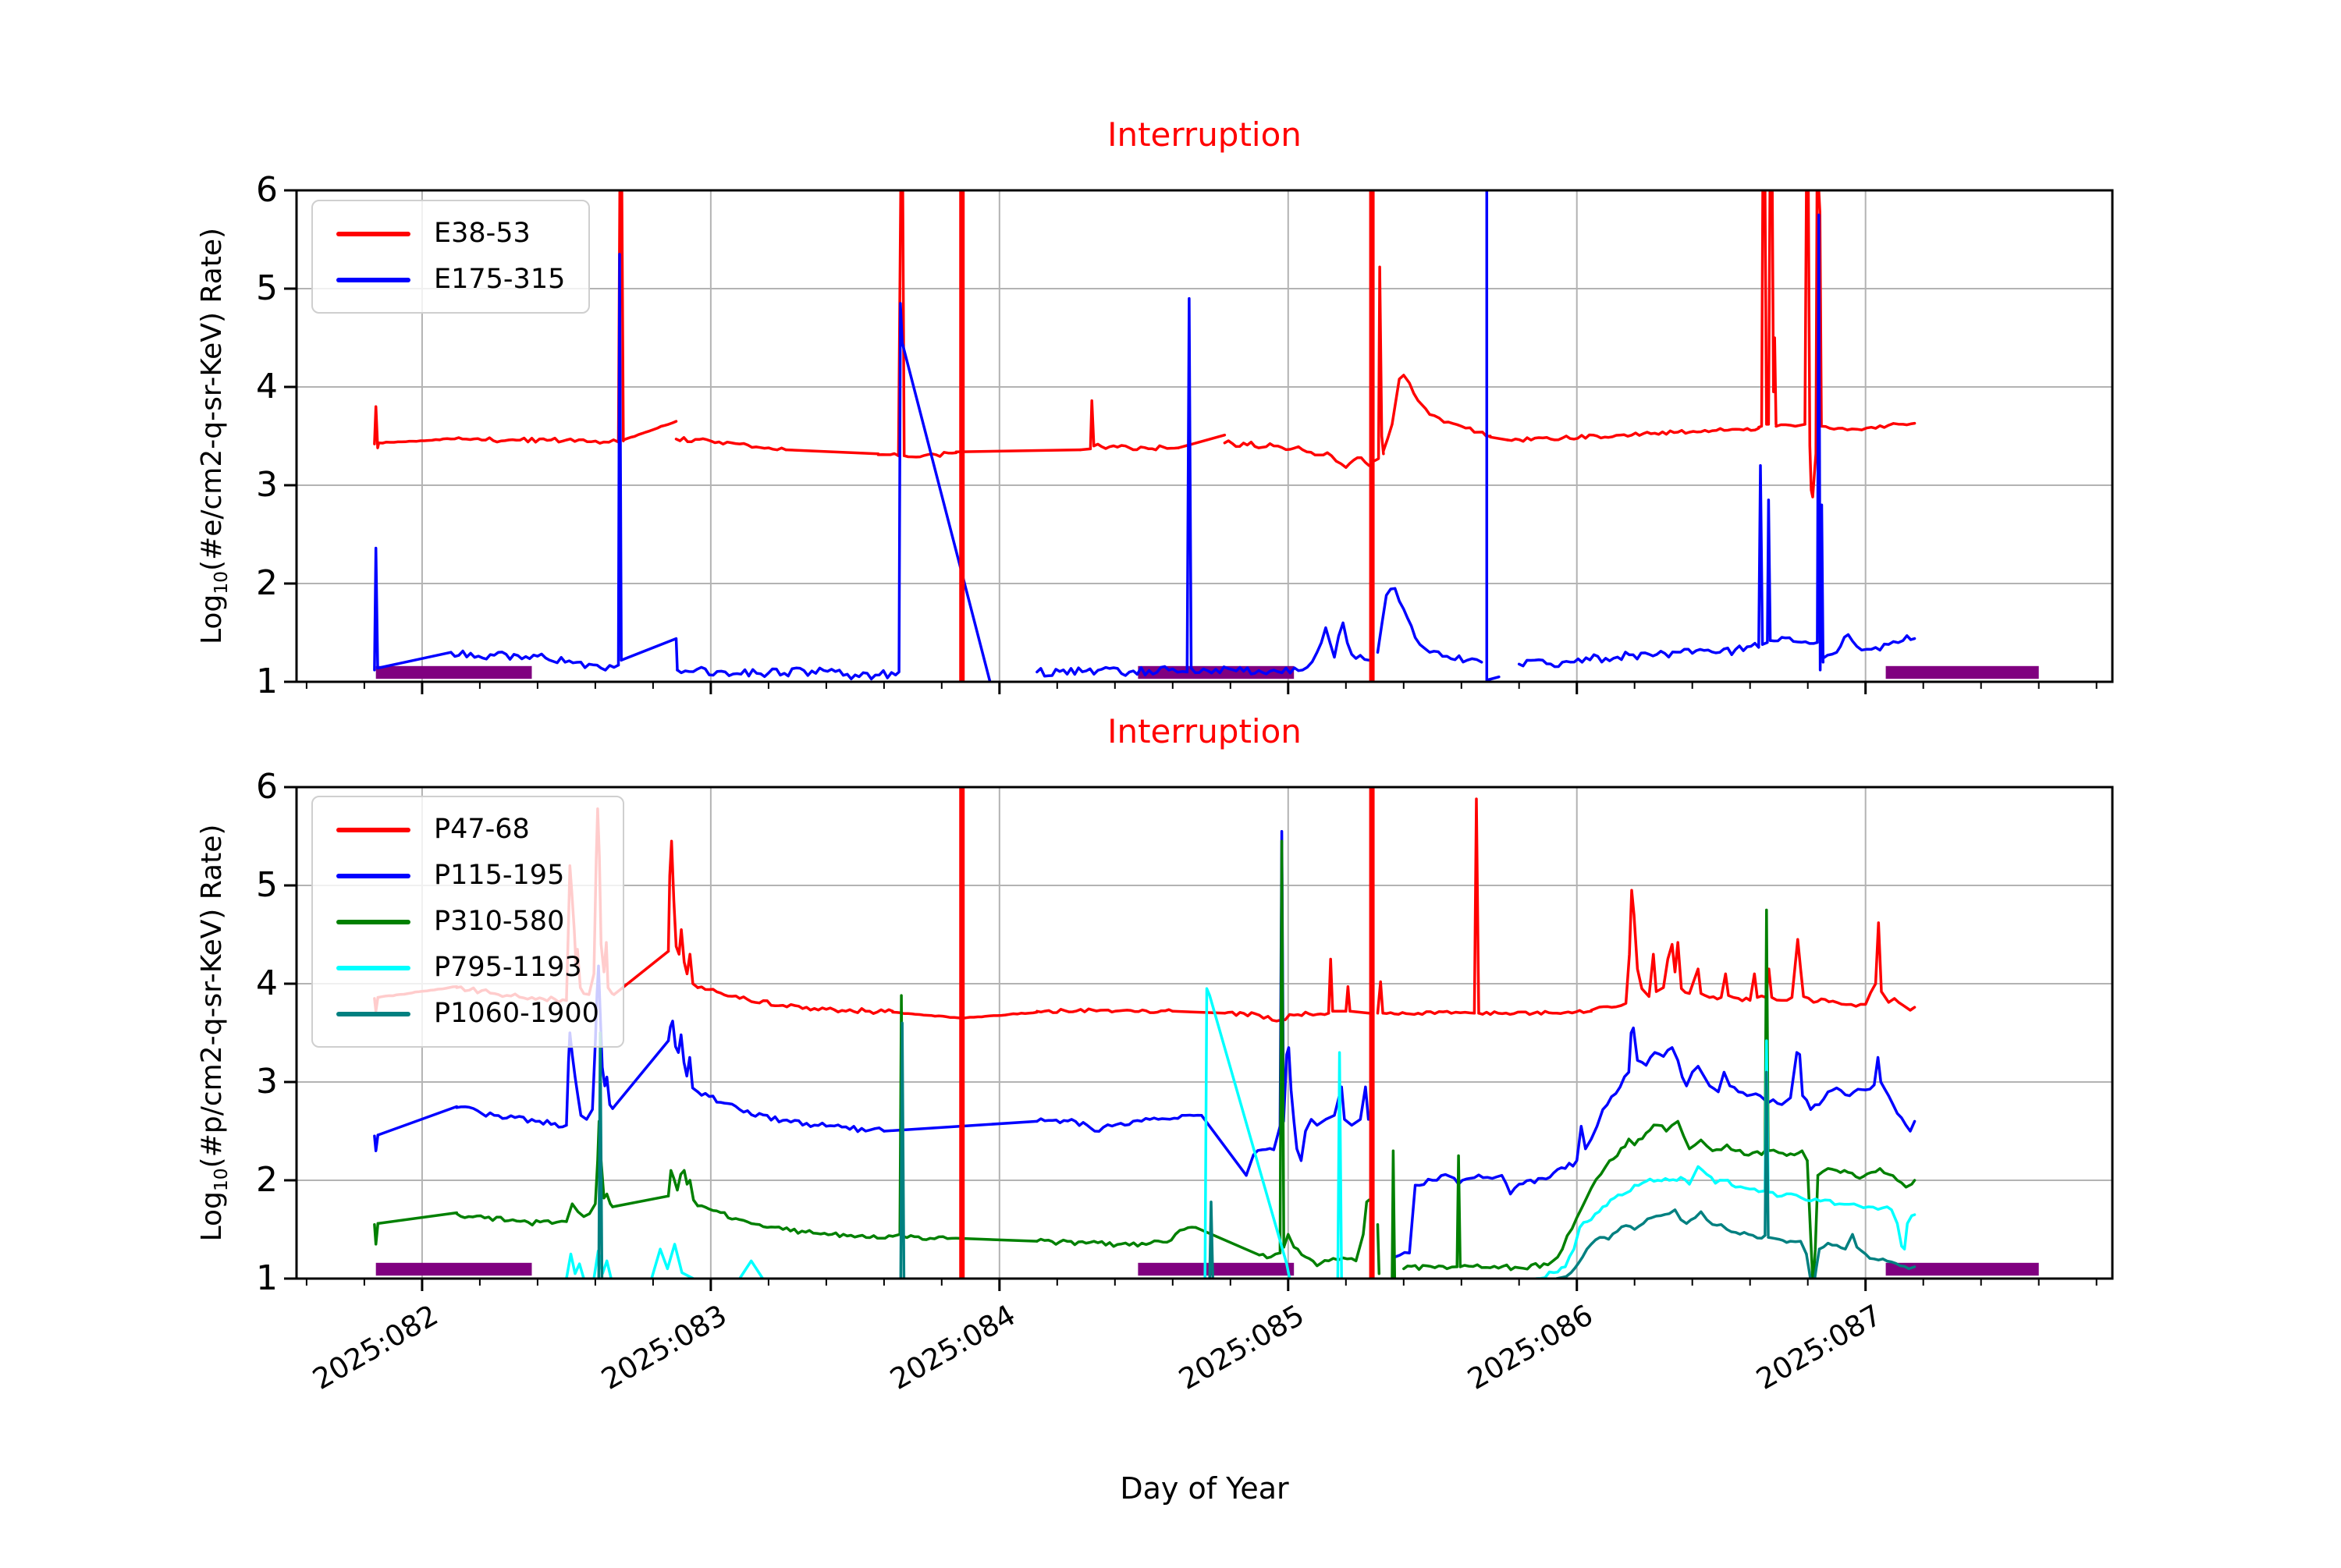 The image size is (2341, 1568). I want to click on legend-label: P795-1193, so click(508, 968).